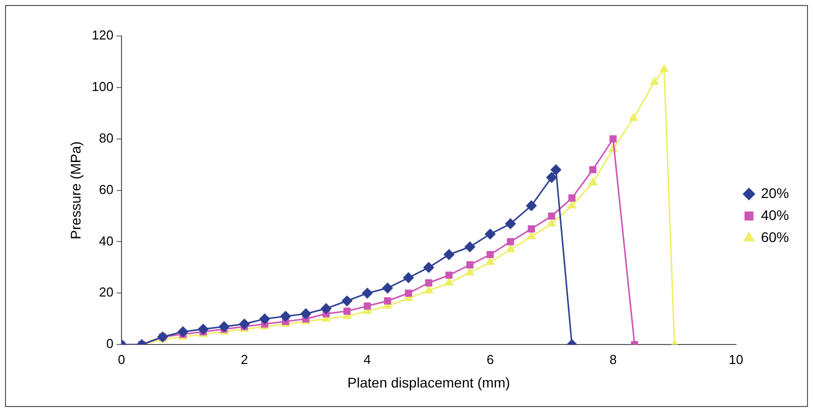 This screenshot has height=412, width=813. I want to click on legend-label: 20%, so click(775, 192).